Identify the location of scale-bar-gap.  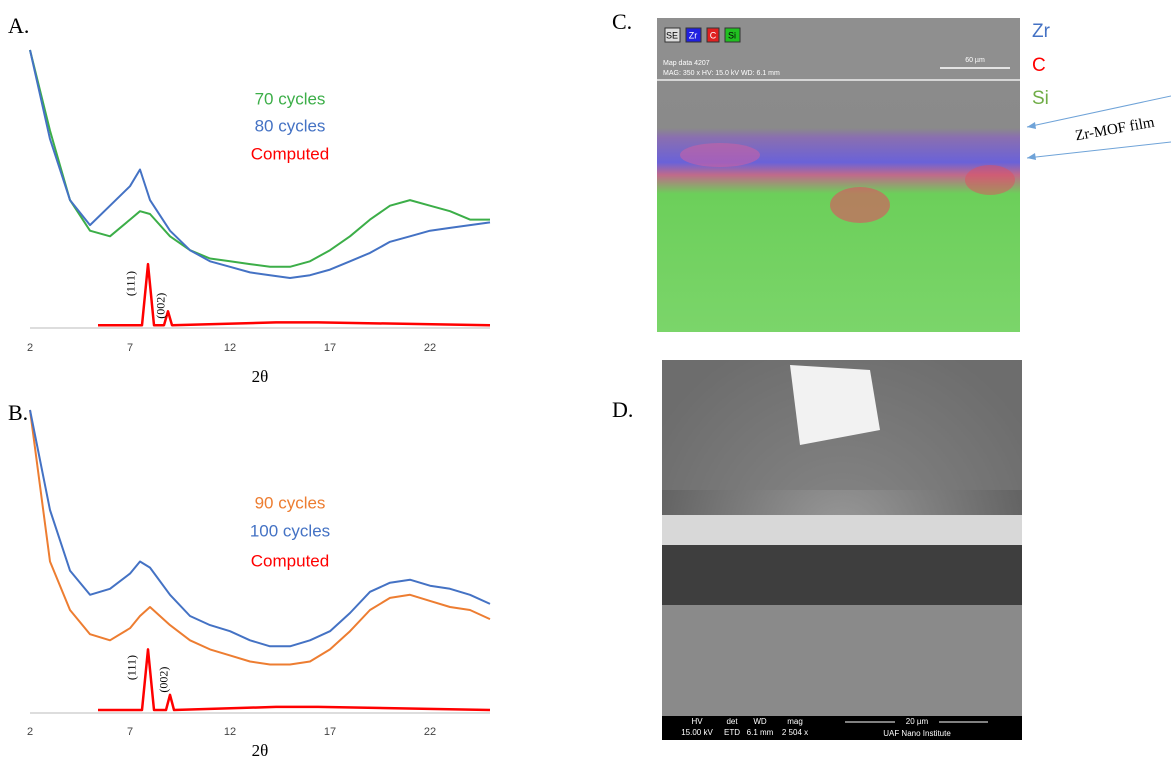
(917, 722).